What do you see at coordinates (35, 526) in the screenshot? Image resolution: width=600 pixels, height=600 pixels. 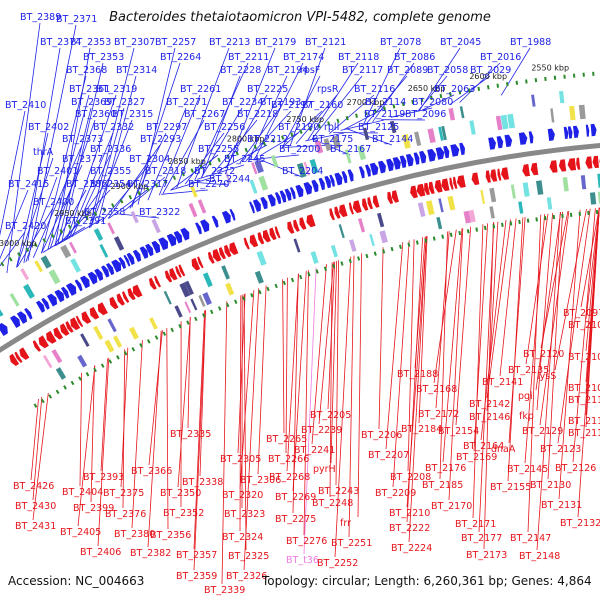 I see `gene-label-bottom: BT_2431` at bounding box center [35, 526].